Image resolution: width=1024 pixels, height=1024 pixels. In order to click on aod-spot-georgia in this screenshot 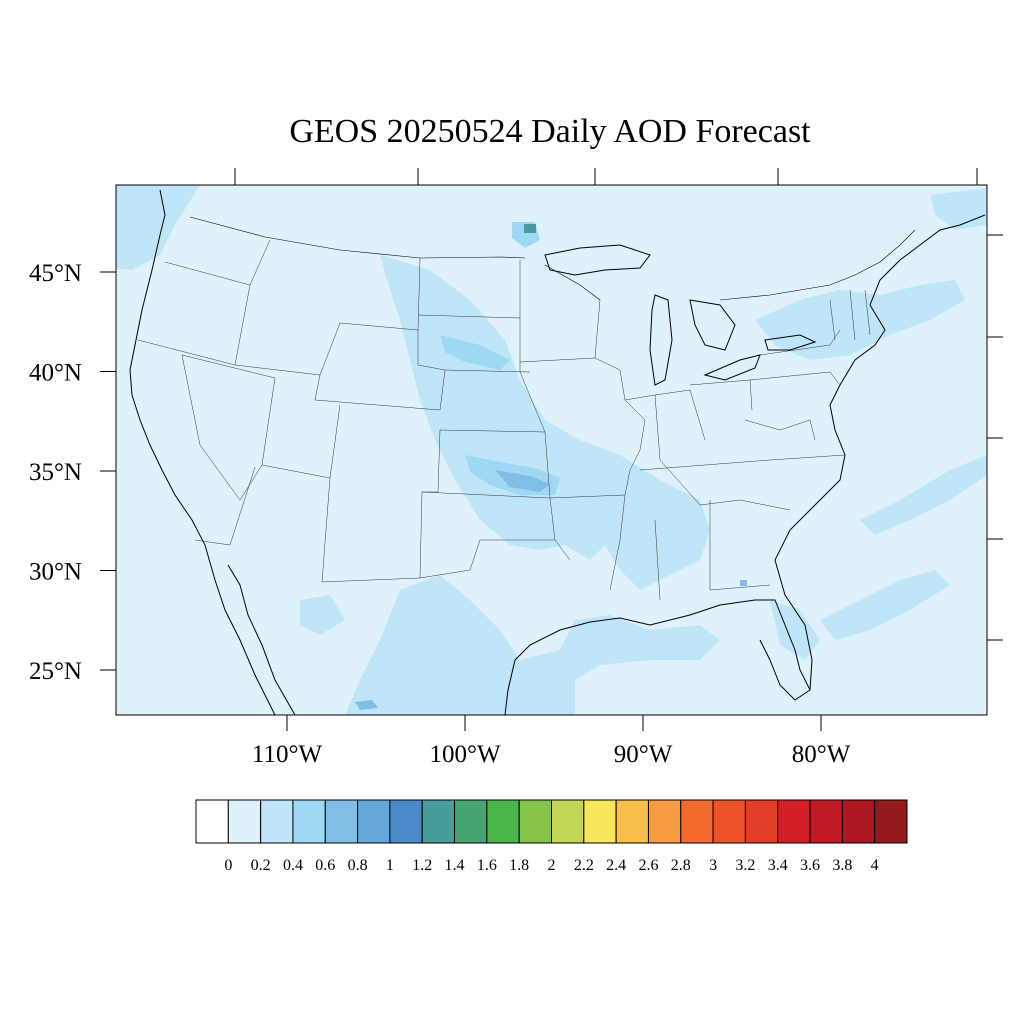, I will do `click(743, 583)`.